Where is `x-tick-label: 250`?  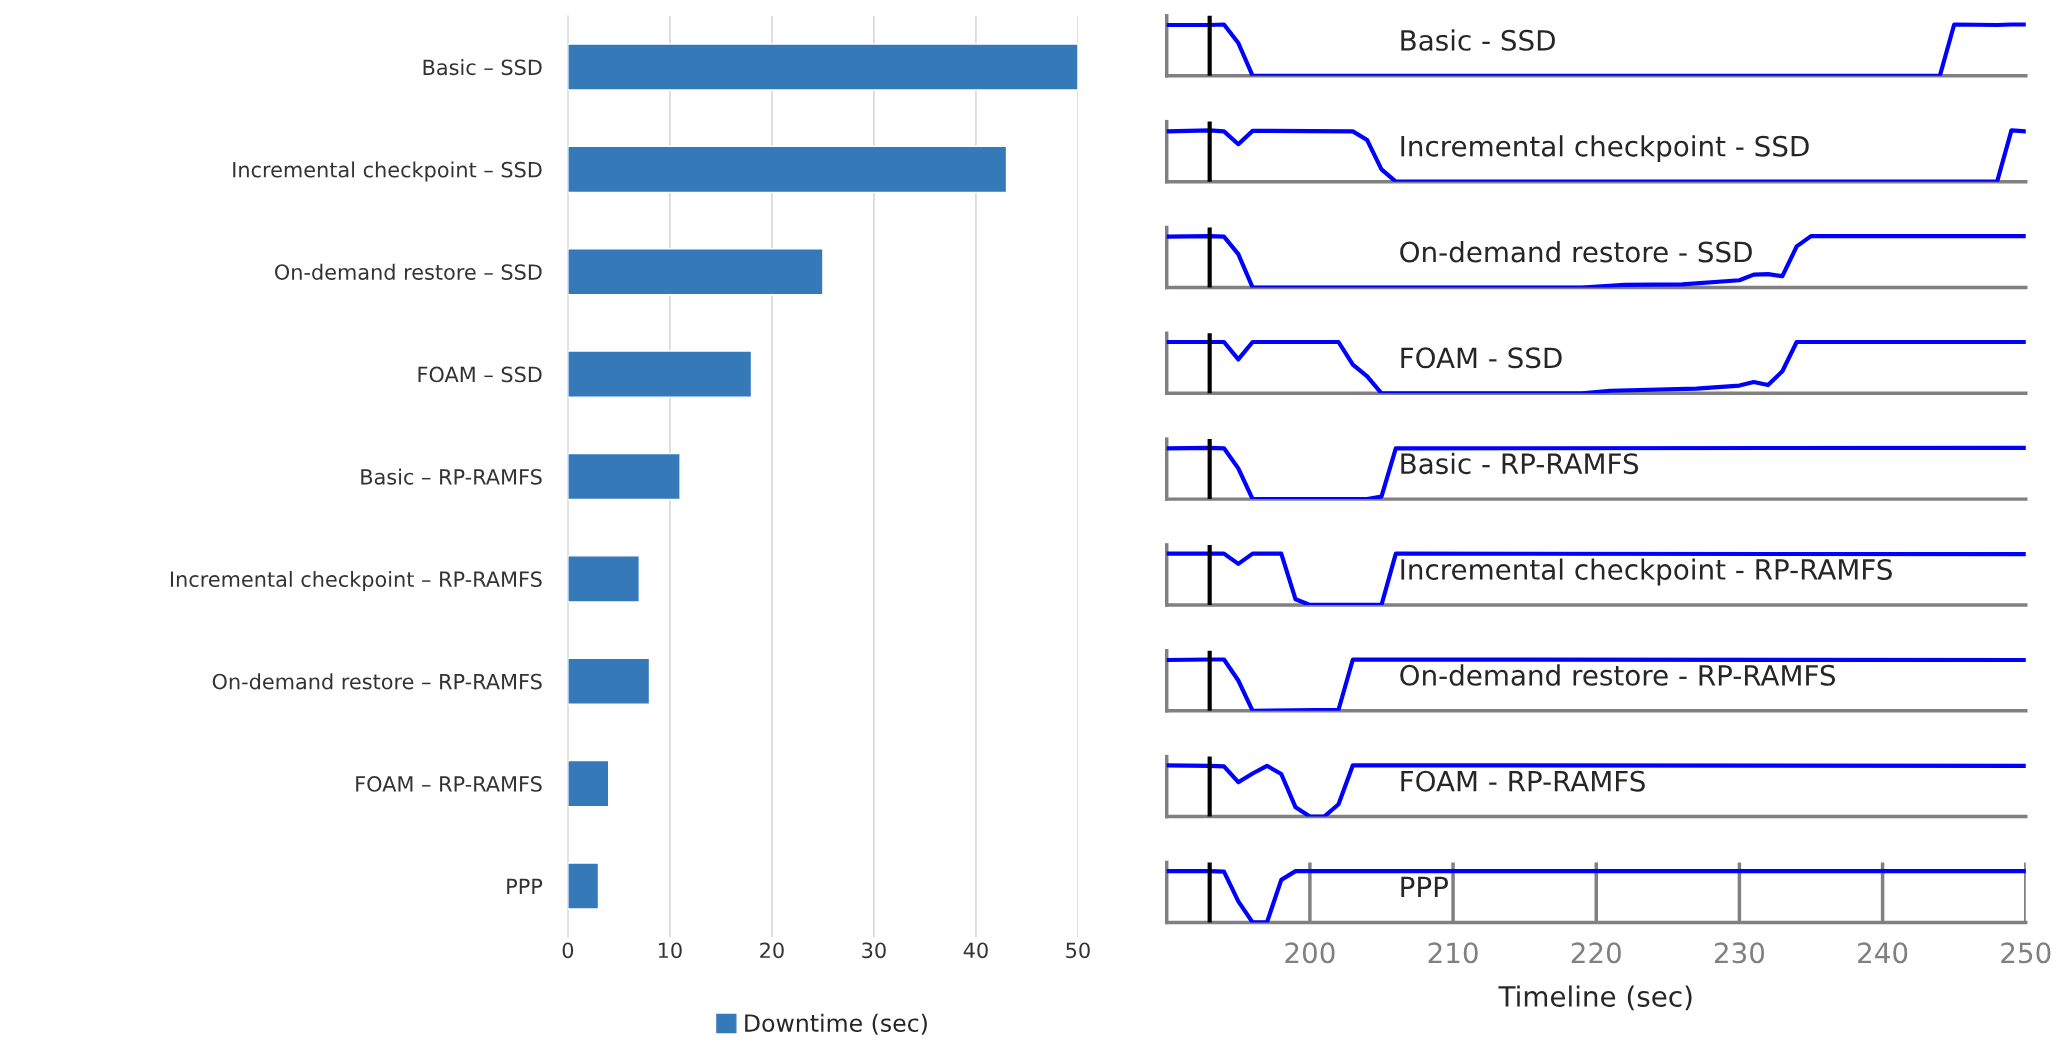
x-tick-label: 250 is located at coordinates (2026, 953).